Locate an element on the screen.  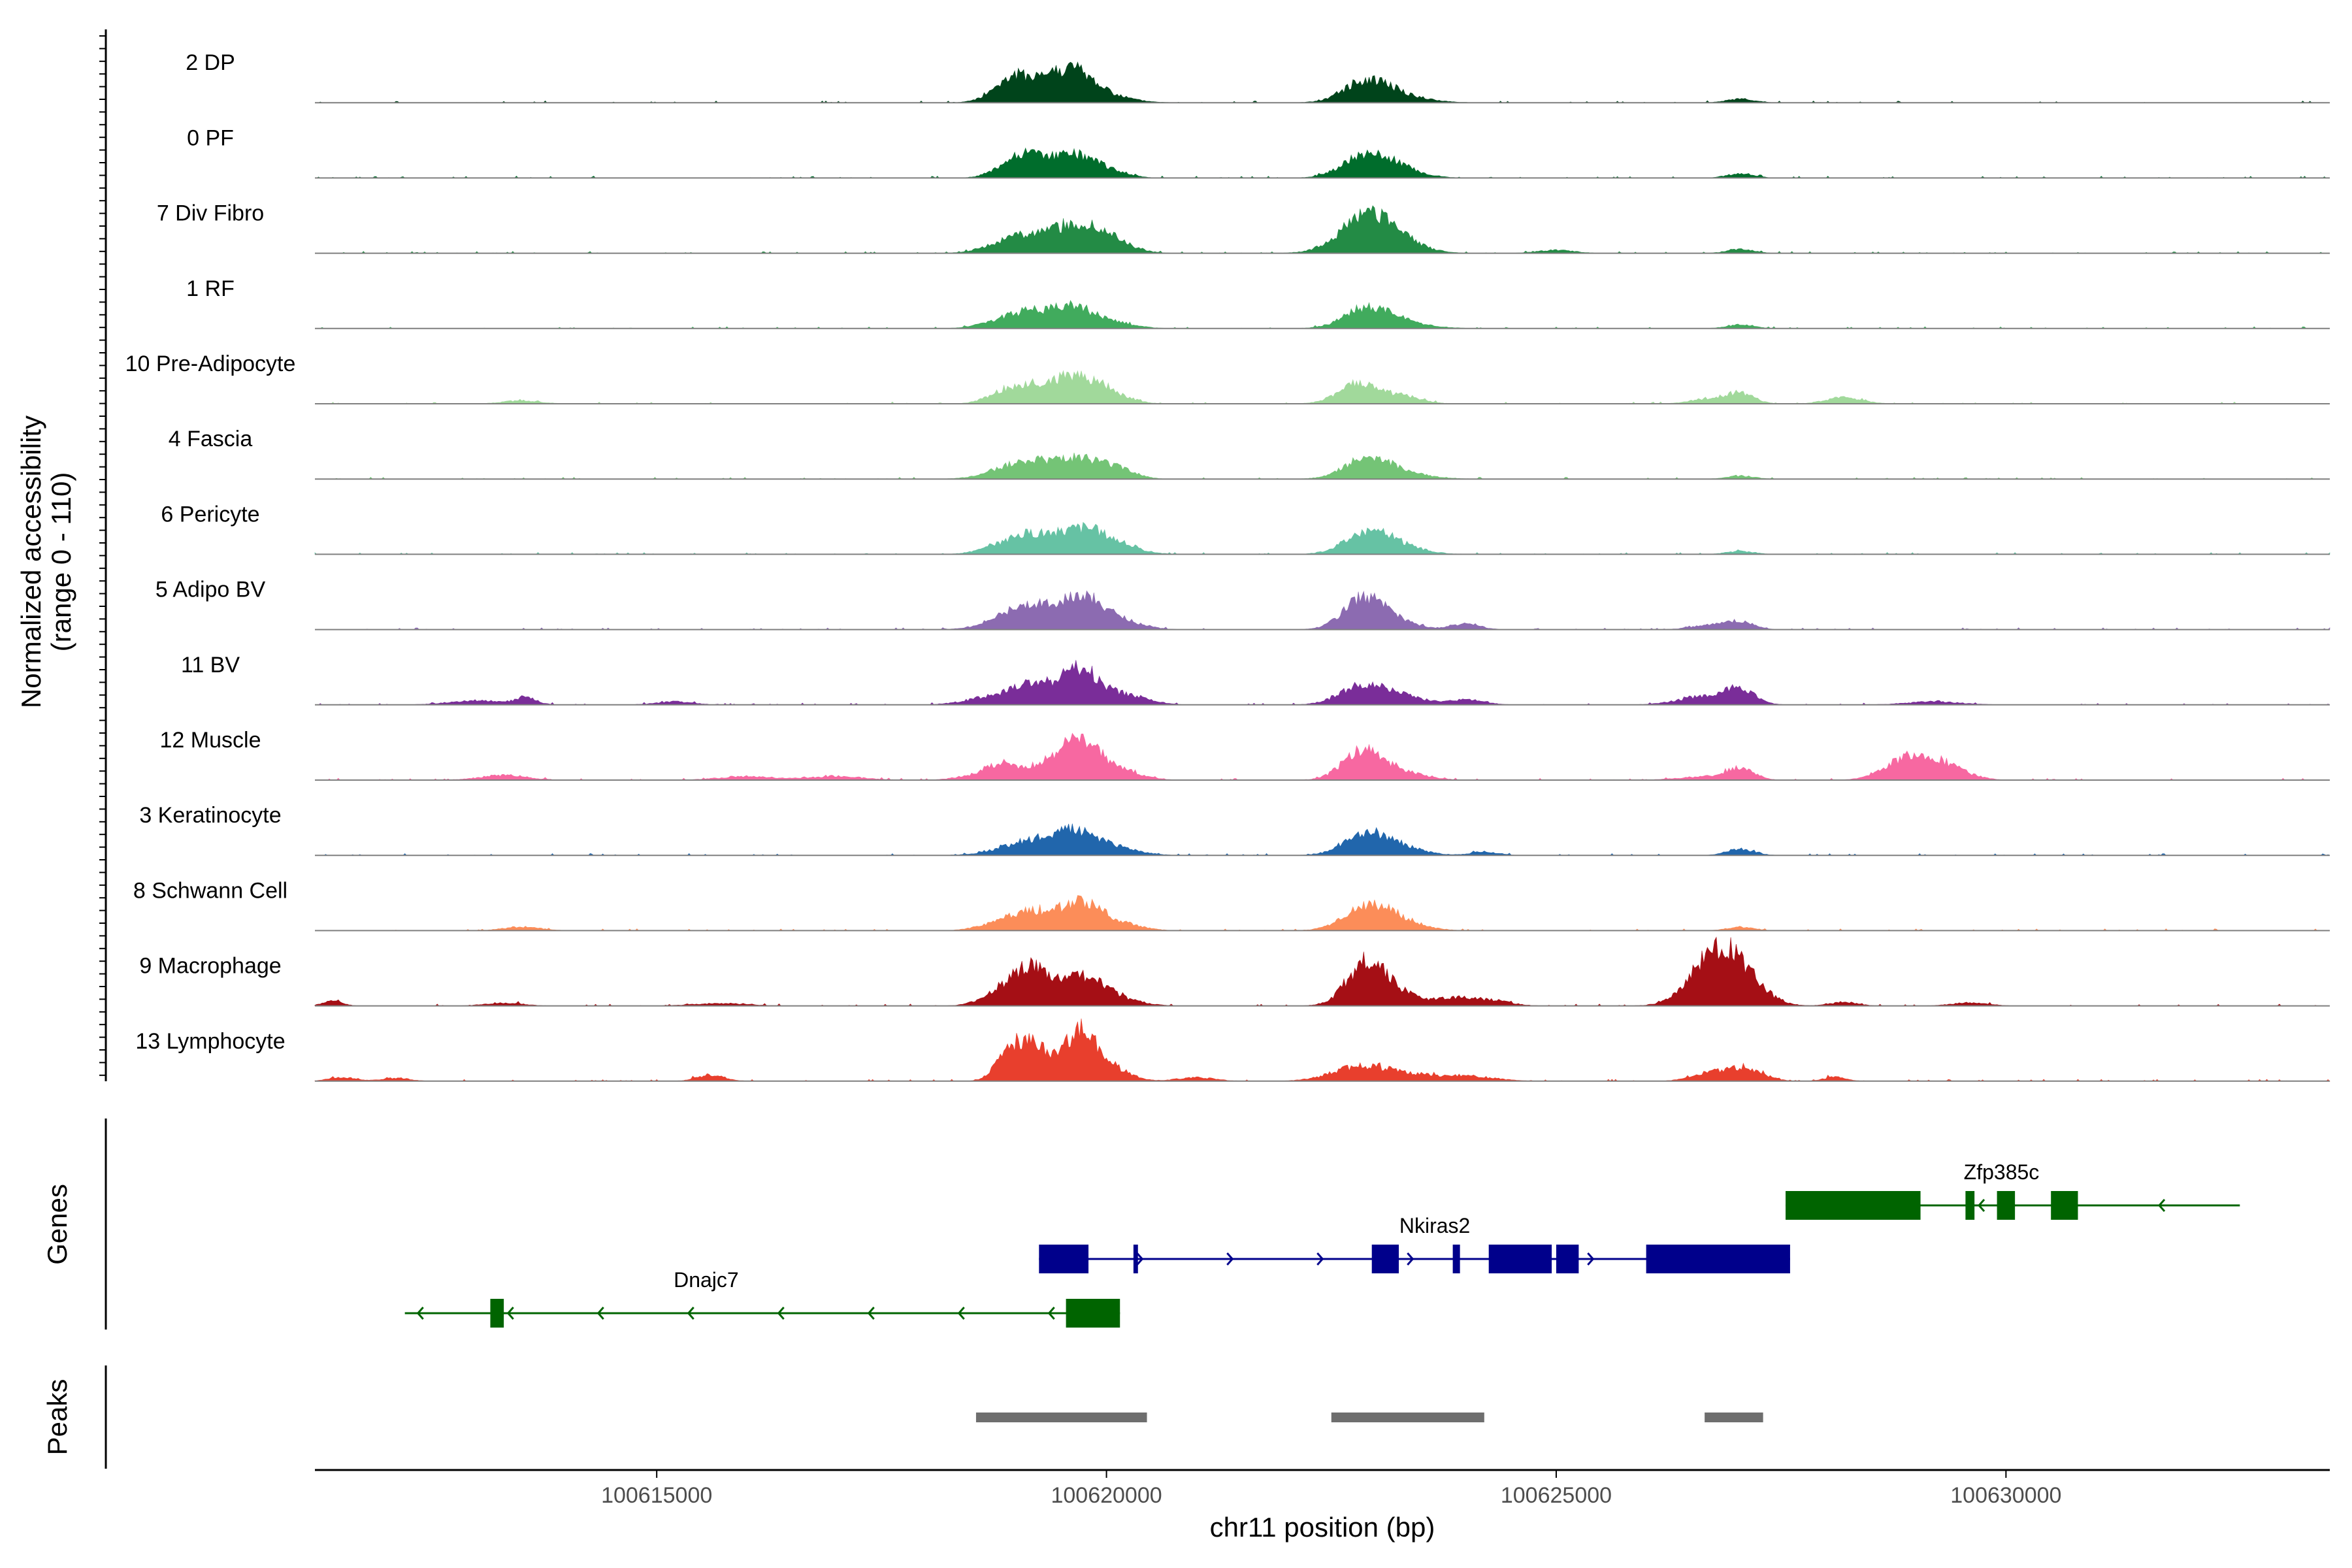
gene-zfp385c: Zfp385c is located at coordinates (2013, 1190).